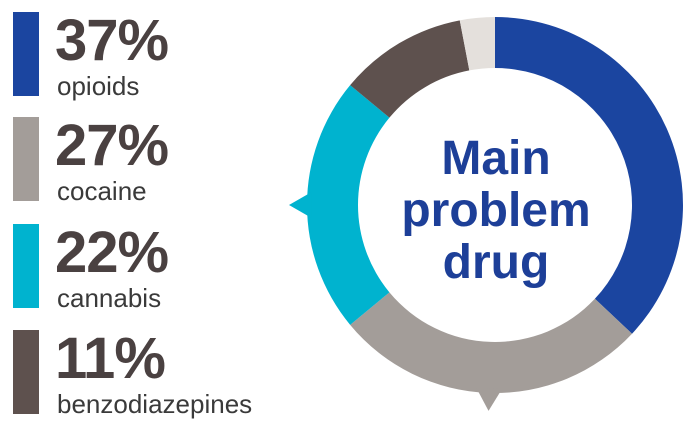 The image size is (687, 434). Describe the element at coordinates (300, 205) in the screenshot. I see `donut-pointer-cannabis` at that location.